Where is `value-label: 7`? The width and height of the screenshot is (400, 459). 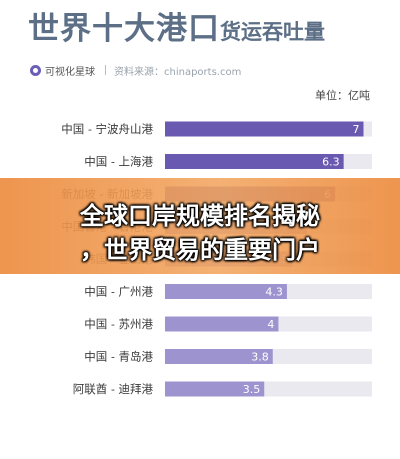
value-label: 7 is located at coordinates (355, 129).